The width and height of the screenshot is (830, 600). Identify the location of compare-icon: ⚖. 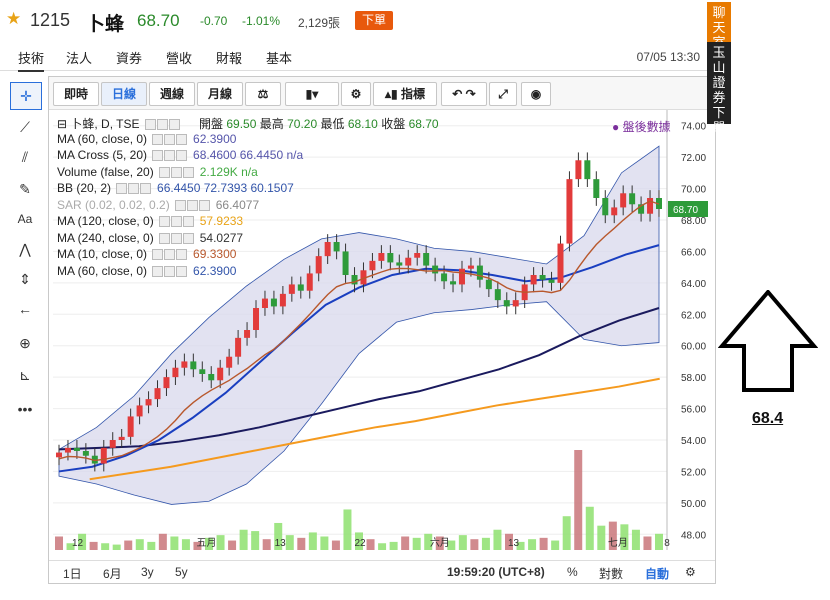
(263, 94).